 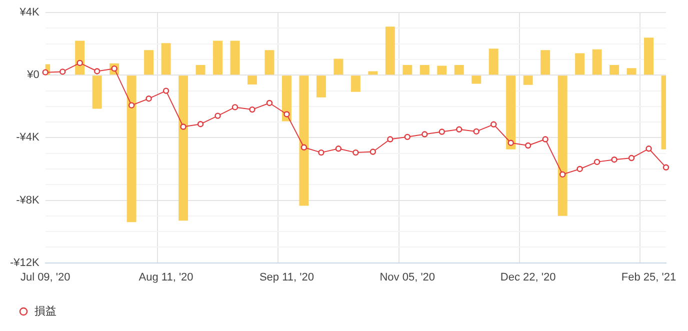 I want to click on x-tick-label: Sep 11, '20, so click(x=286, y=277).